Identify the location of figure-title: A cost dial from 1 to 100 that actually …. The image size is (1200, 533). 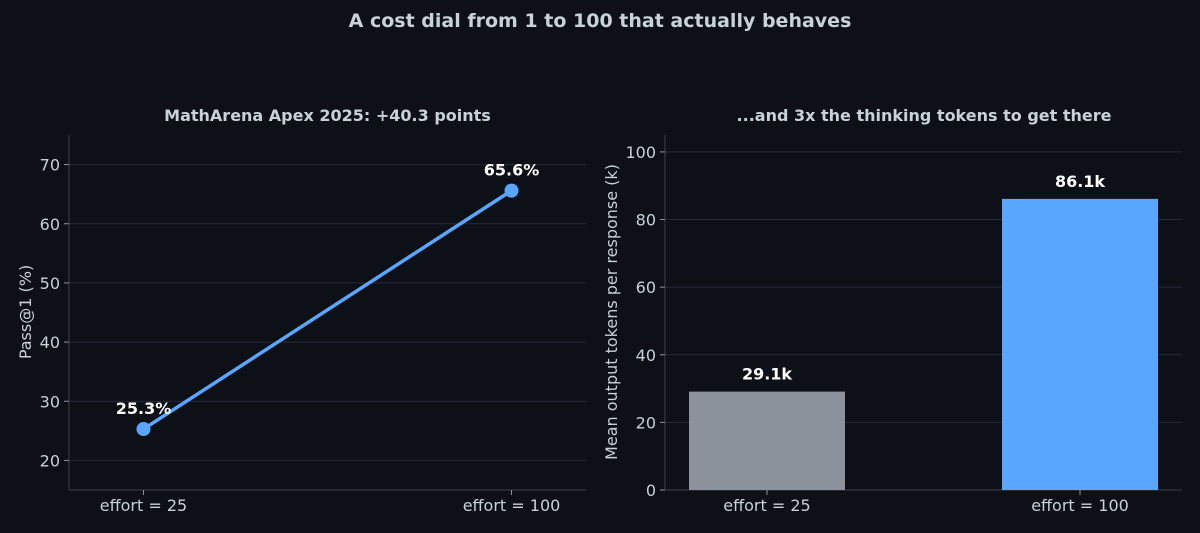
(600, 21).